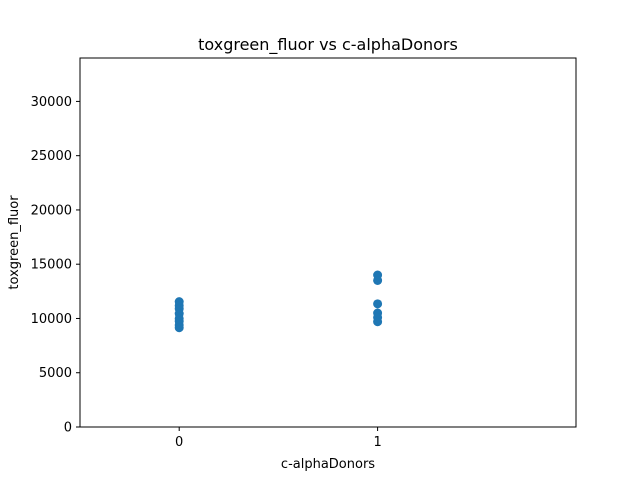 The image size is (640, 480). What do you see at coordinates (179, 442) in the screenshot?
I see `x-tick-label: 0` at bounding box center [179, 442].